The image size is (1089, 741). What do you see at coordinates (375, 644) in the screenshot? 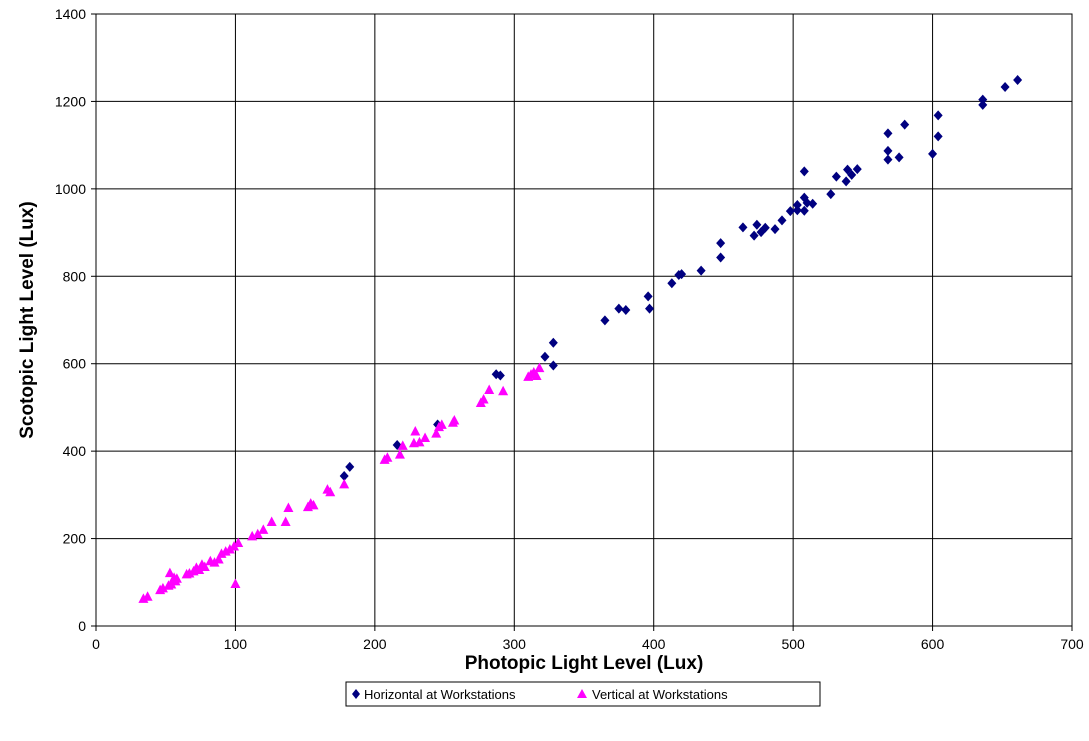
I see `x-tick-label: 200` at bounding box center [375, 644].